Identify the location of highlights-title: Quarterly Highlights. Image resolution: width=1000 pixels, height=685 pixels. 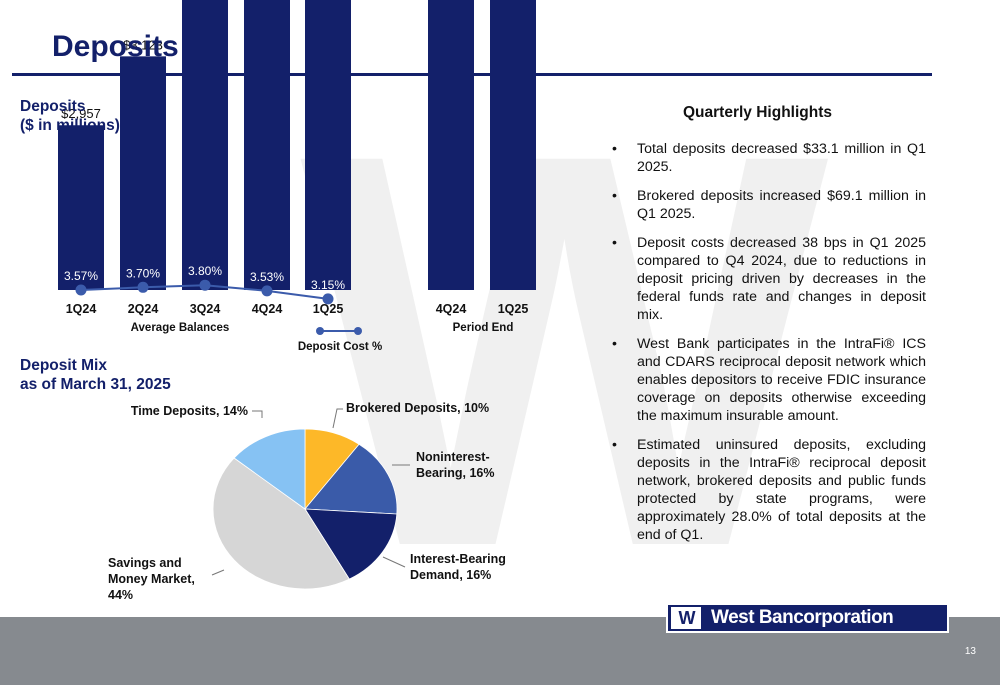
(757, 112).